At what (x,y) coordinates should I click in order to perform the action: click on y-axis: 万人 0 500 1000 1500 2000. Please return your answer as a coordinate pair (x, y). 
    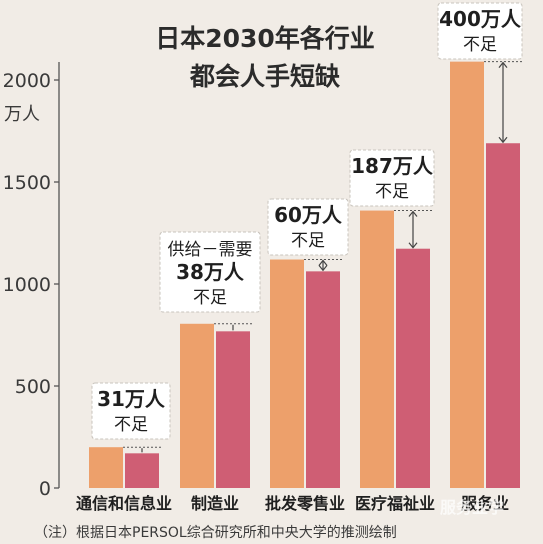
    Looking at the image, I should click on (31, 281).